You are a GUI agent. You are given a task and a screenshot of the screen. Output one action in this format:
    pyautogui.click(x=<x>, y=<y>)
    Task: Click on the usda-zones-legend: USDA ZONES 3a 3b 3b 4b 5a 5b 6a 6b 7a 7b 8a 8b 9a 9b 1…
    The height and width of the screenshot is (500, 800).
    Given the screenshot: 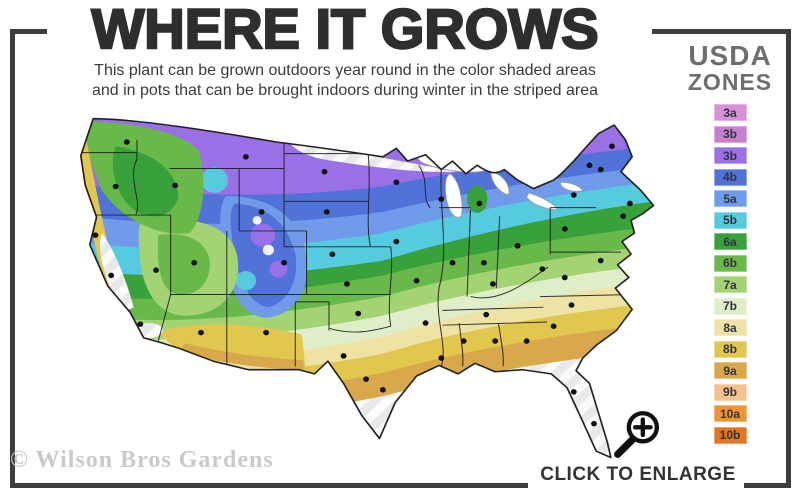 What is the action you would take?
    pyautogui.click(x=730, y=243)
    